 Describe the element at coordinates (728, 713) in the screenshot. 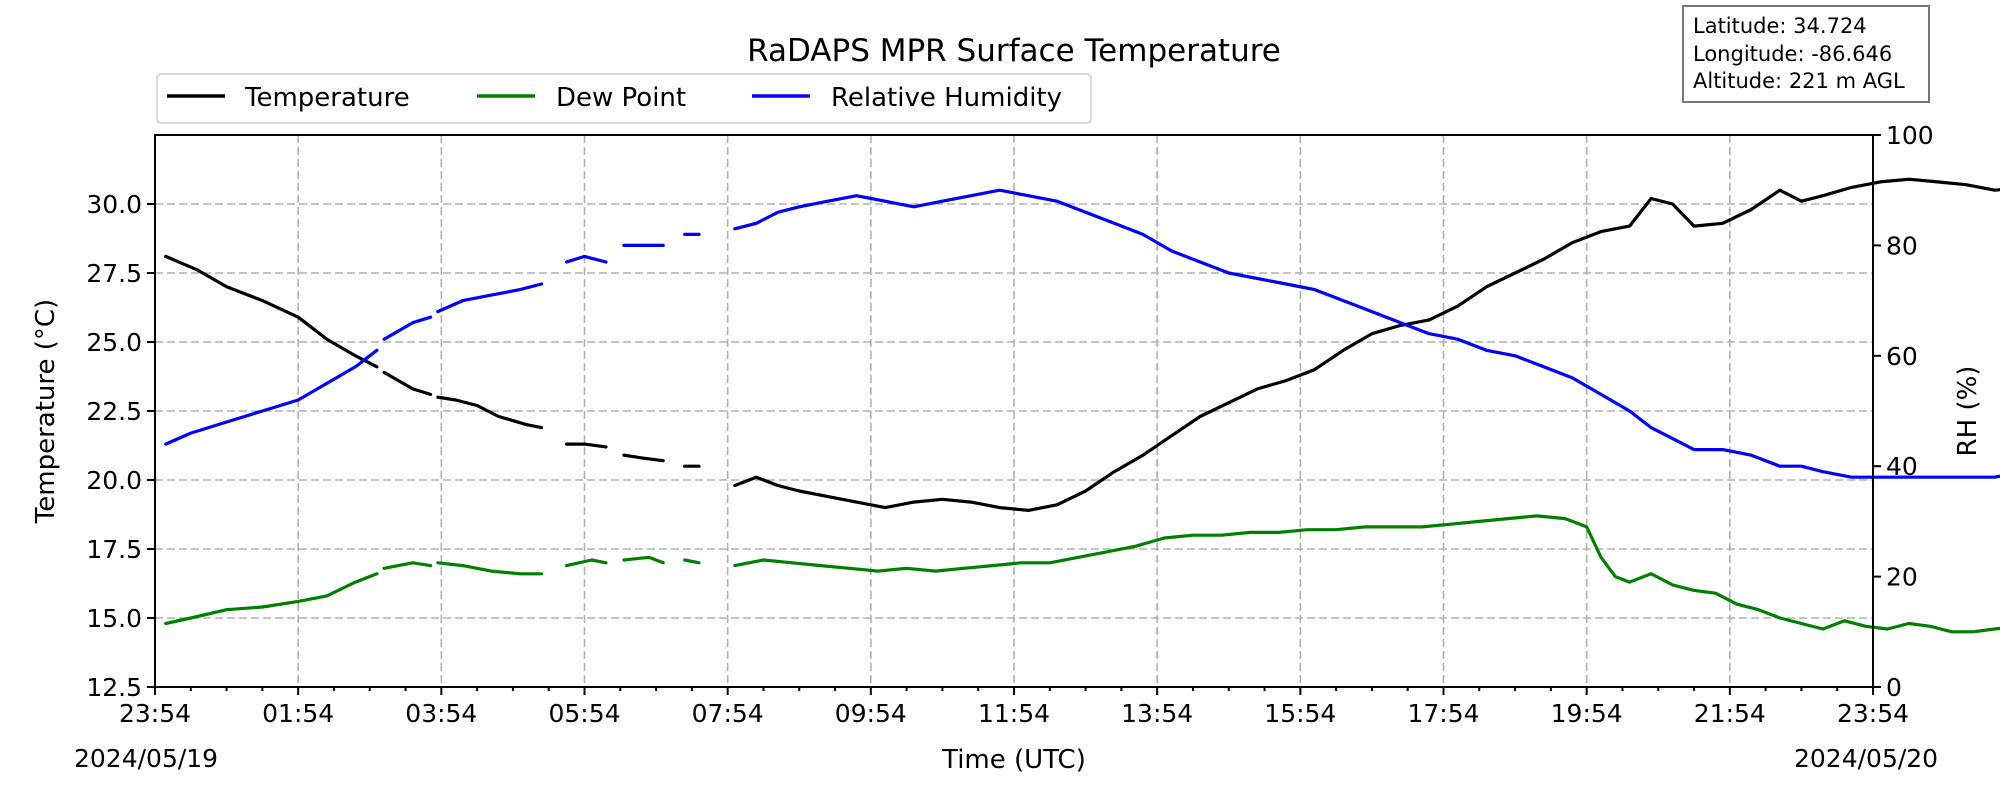

I see `x-tick-label: 07:54` at that location.